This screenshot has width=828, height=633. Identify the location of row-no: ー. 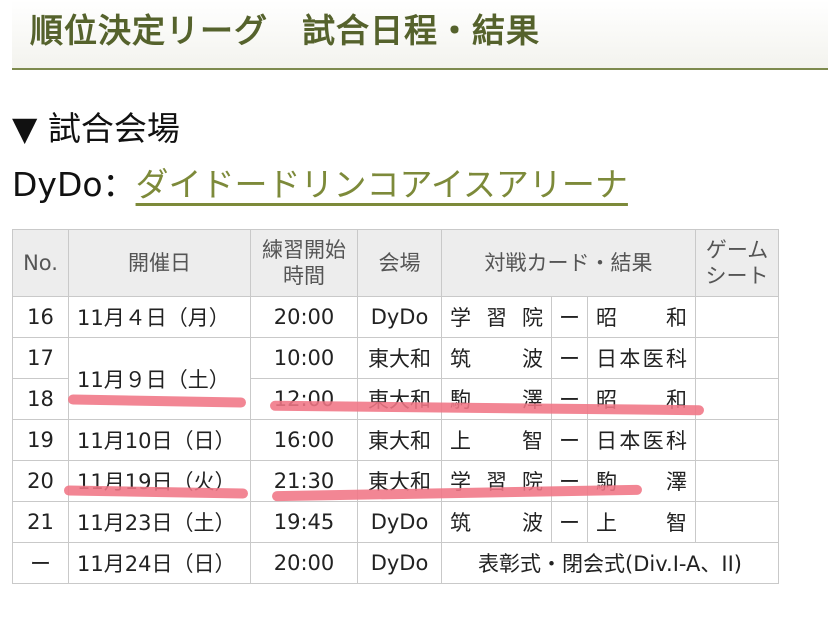
(40, 563).